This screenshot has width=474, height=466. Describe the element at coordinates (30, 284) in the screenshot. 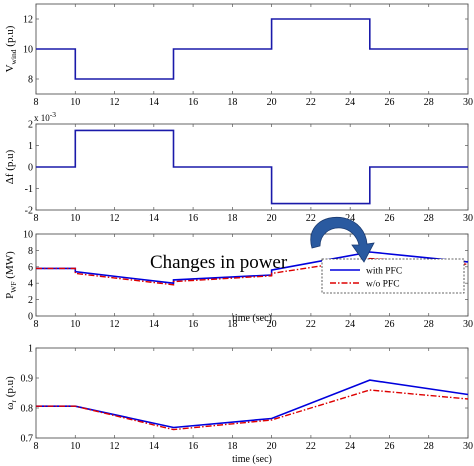

I see `y-tick-label: 4` at that location.